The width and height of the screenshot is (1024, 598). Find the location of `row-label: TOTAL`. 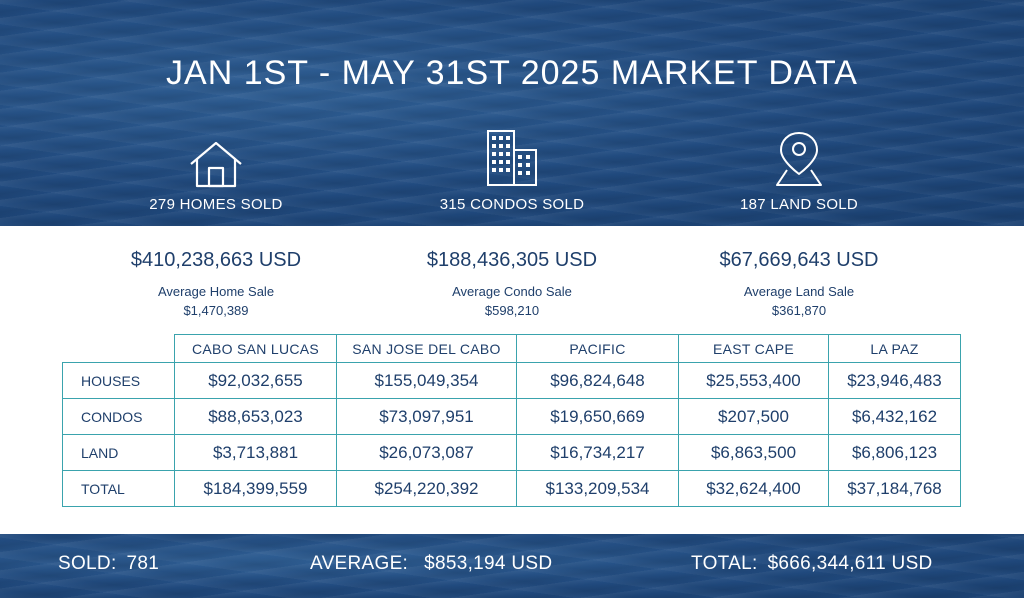

row-label: TOTAL is located at coordinates (118, 488).